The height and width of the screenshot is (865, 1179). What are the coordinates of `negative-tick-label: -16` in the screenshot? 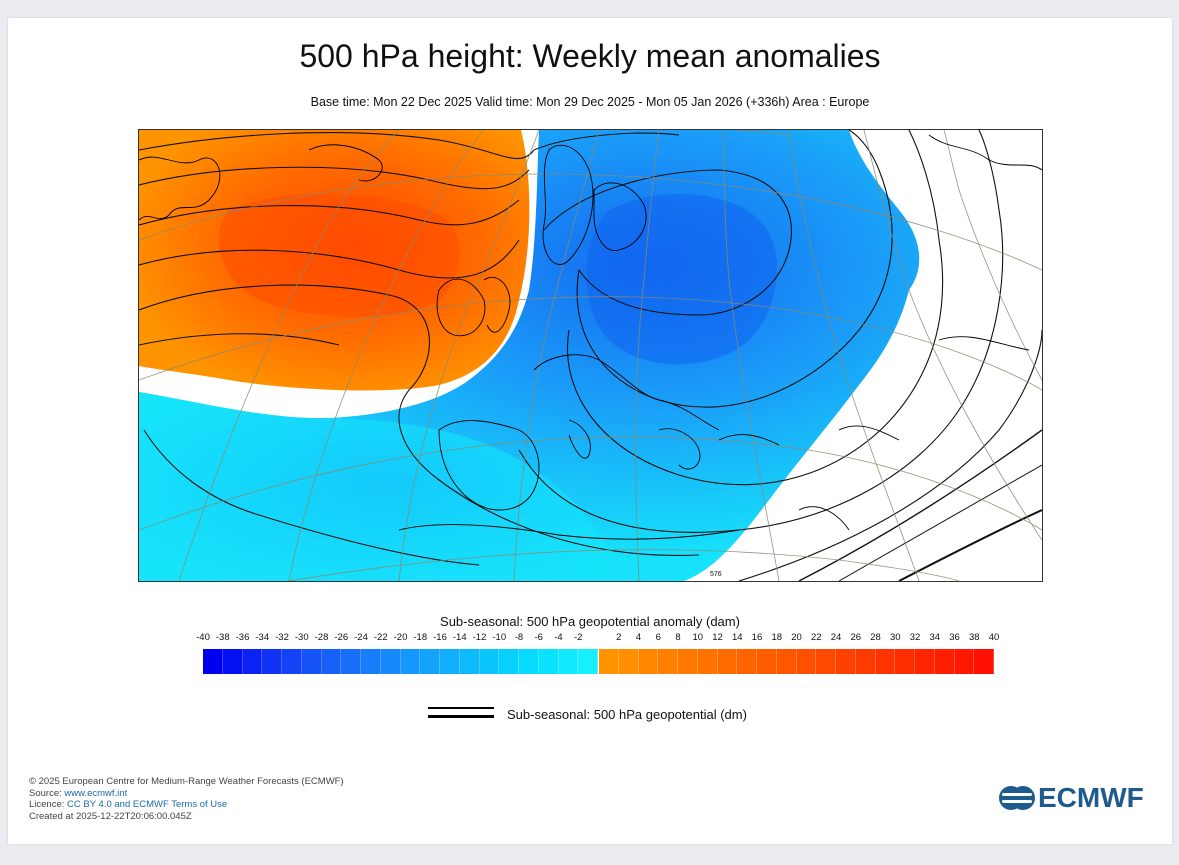 It's located at (440, 637).